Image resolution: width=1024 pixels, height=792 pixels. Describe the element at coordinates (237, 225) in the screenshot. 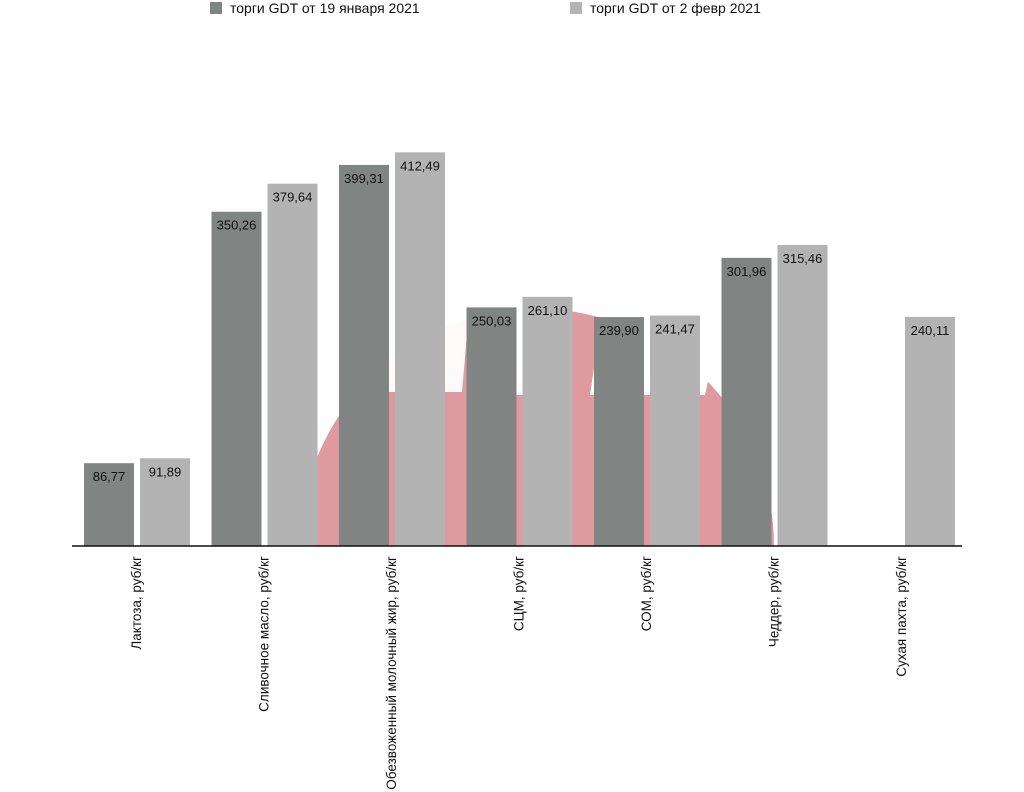

I see `data-label-series-1-cat-2: 350,26` at that location.